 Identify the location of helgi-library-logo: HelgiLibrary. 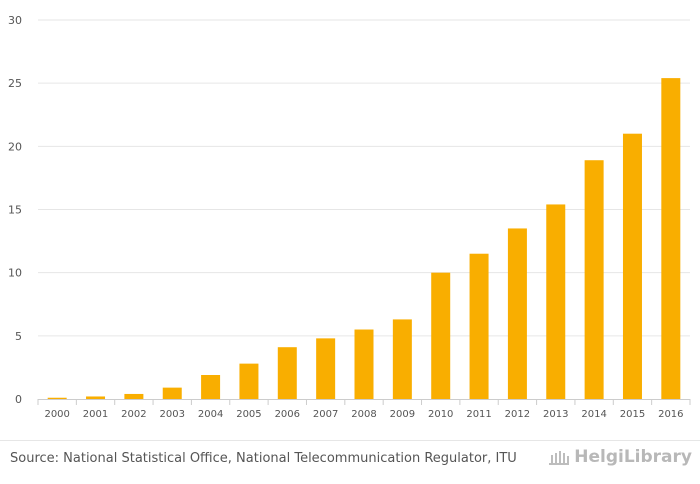
(620, 457).